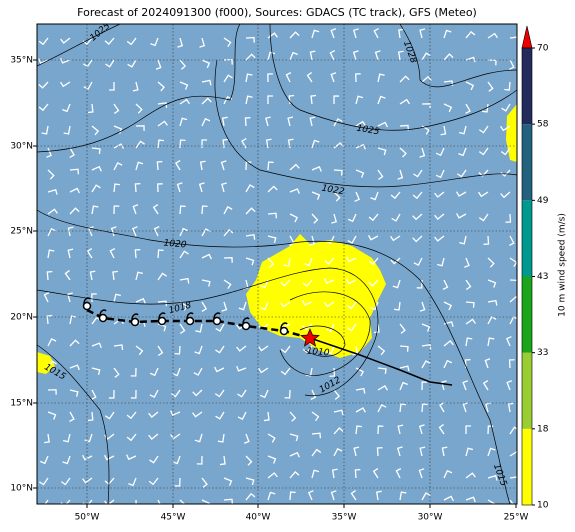  I want to click on colorbar-segment, so click(527, 162).